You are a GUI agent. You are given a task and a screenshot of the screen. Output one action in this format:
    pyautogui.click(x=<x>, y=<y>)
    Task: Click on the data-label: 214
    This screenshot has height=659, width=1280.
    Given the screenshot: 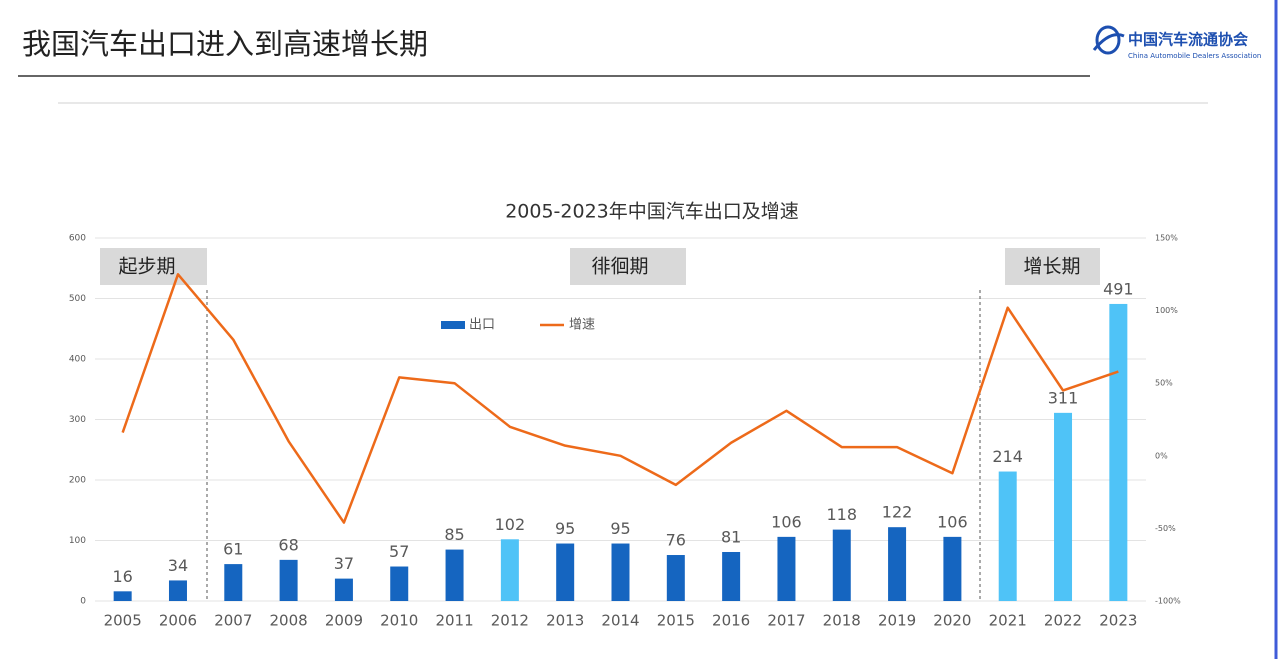 What is the action you would take?
    pyautogui.click(x=1007, y=456)
    